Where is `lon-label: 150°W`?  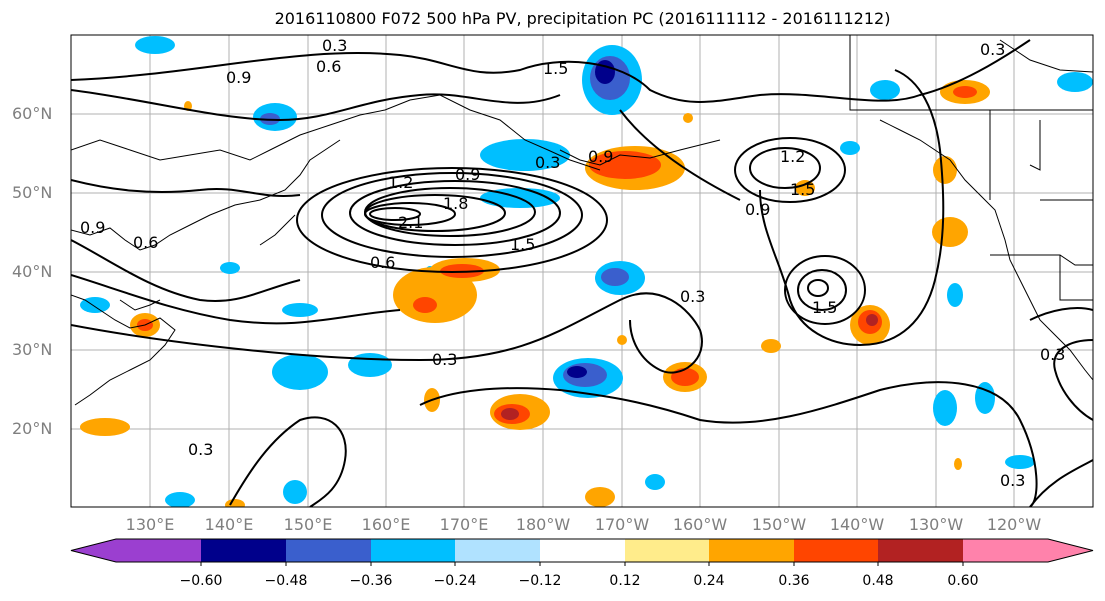
lon-label: 150°W is located at coordinates (779, 524).